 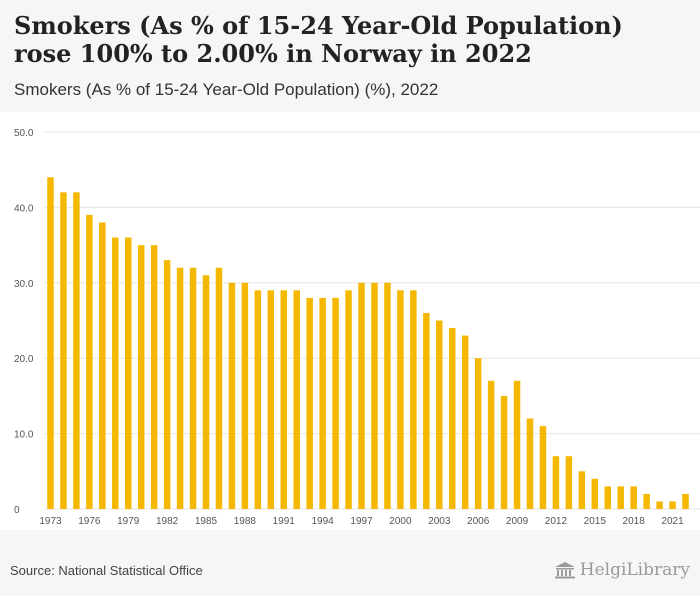 I want to click on bar-2005, so click(x=465, y=422).